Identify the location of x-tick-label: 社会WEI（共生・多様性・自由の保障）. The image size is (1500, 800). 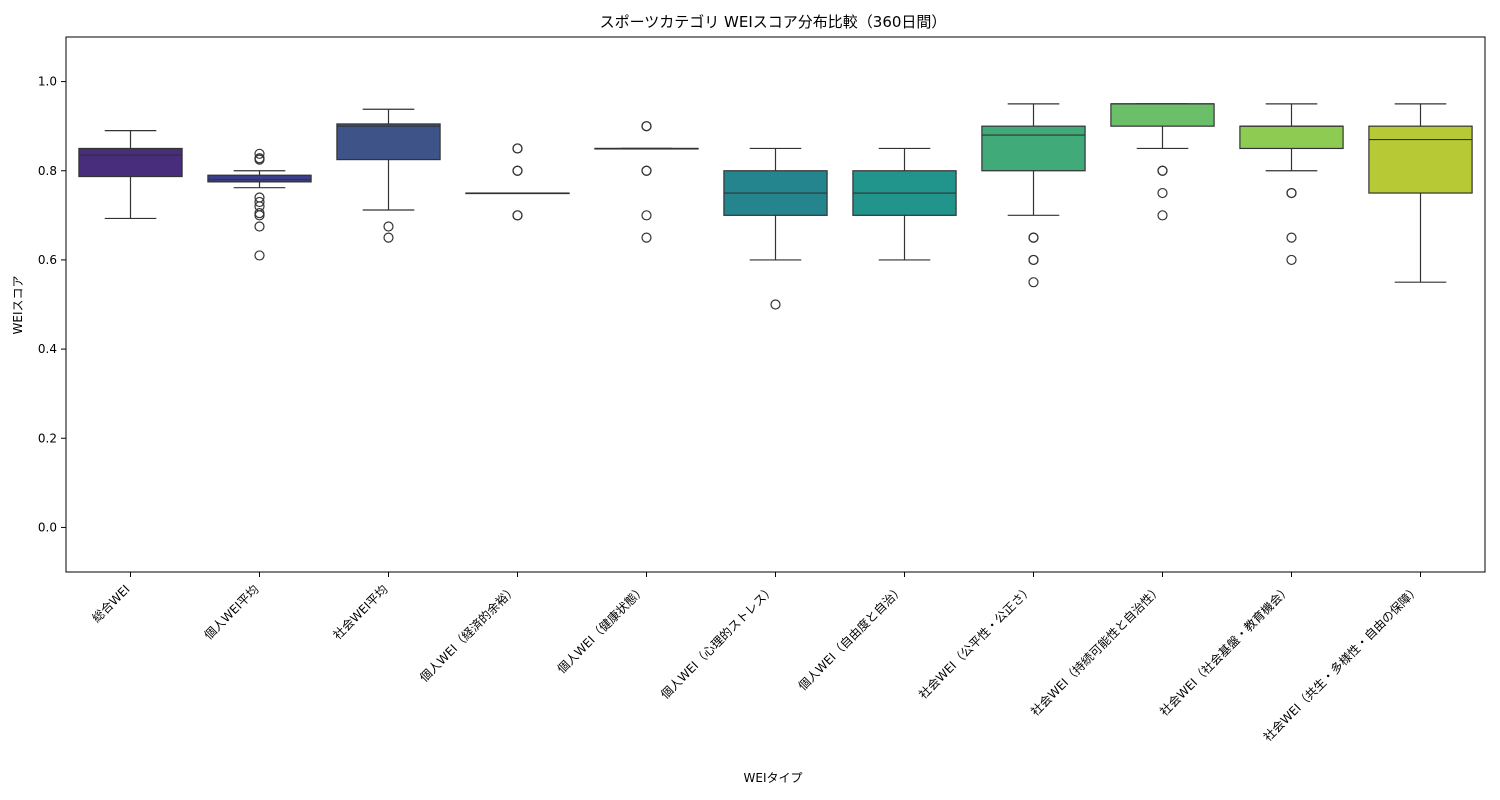
(1341, 663).